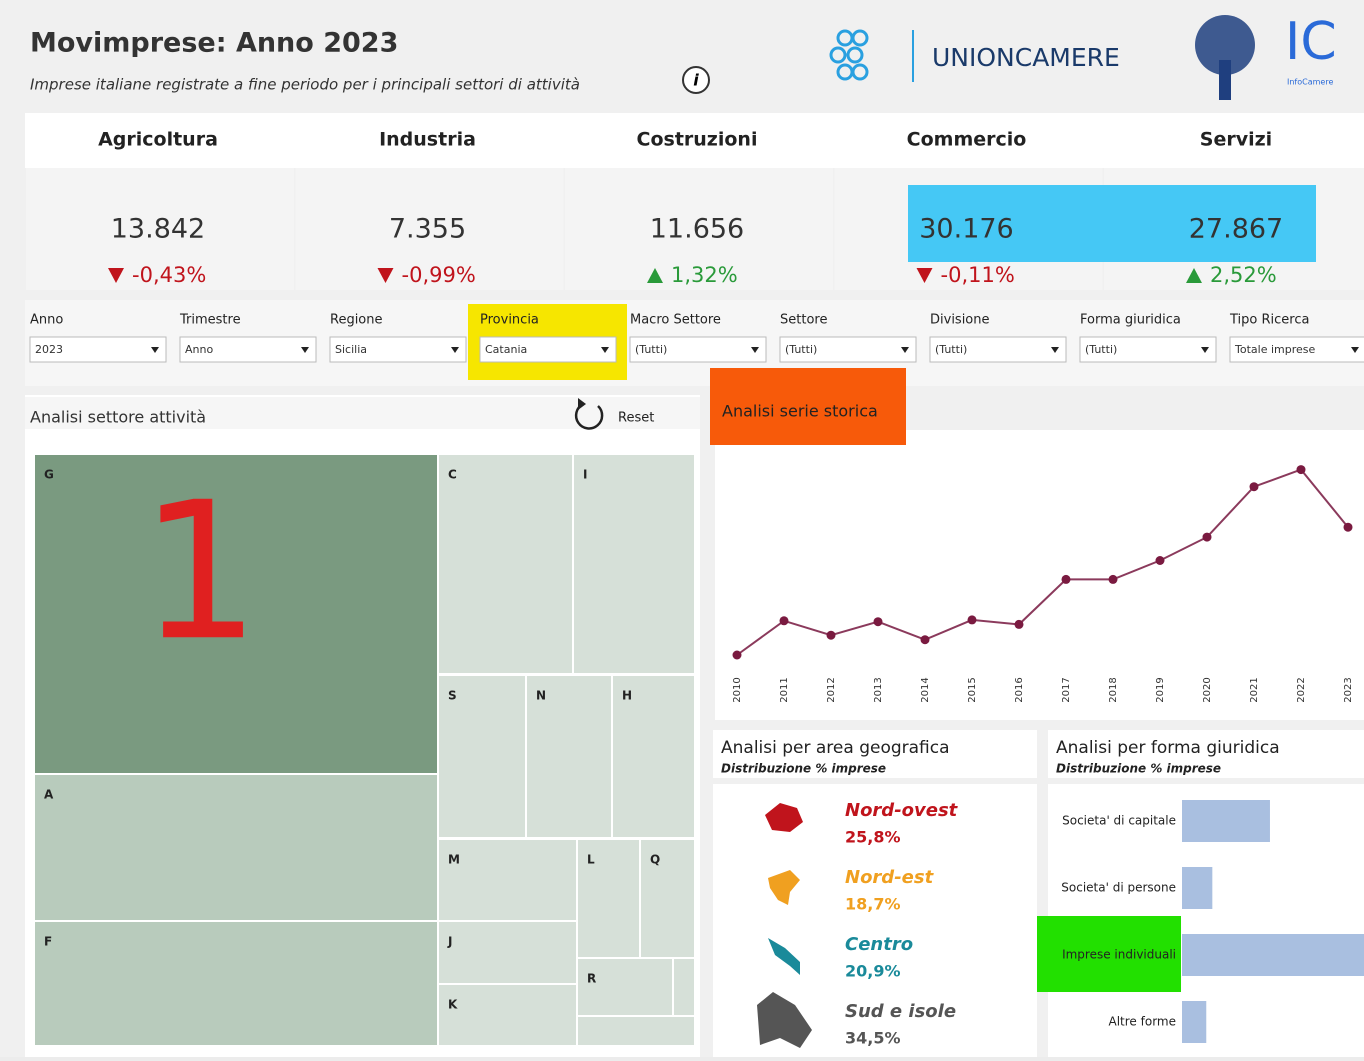  Describe the element at coordinates (427, 229) in the screenshot. I see `kpi-value: 7.355` at that location.